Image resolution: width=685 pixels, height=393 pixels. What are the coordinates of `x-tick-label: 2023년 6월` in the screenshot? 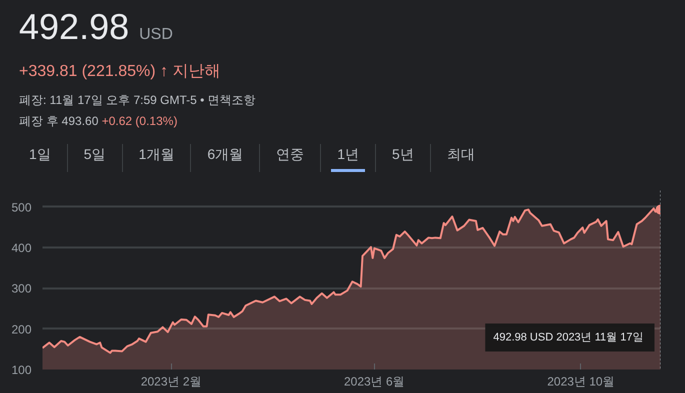 It's located at (374, 381).